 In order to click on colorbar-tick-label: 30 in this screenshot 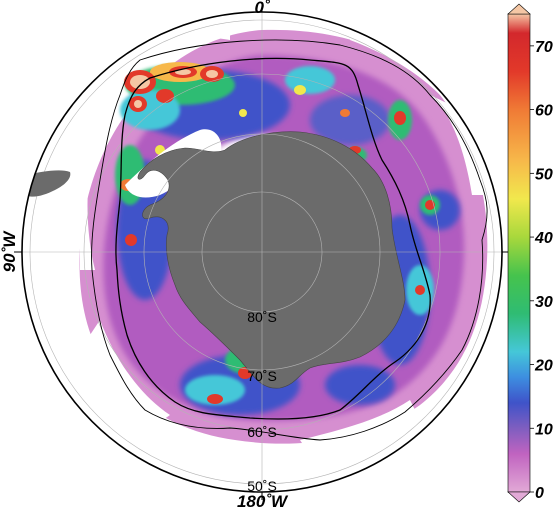, I will do `click(544, 302)`.